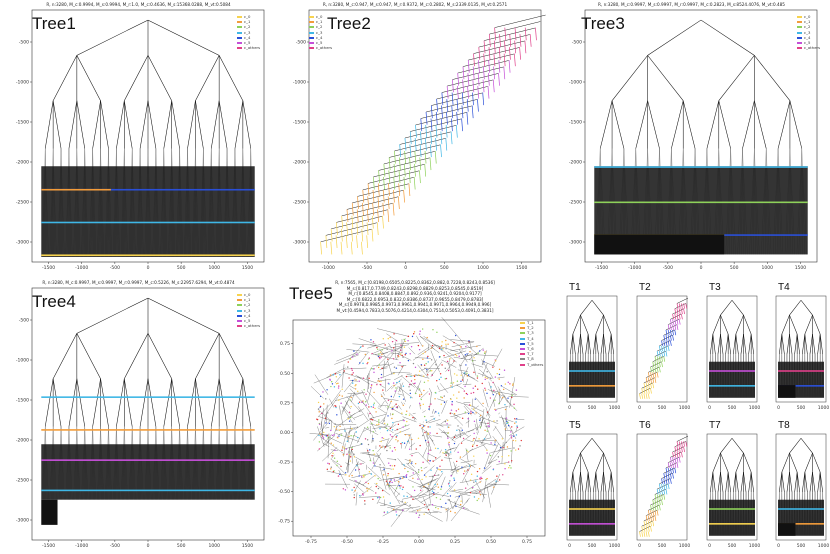 The width and height of the screenshot is (830, 554). Describe the element at coordinates (732, 371) in the screenshot. I see `cluster-strip` at that location.